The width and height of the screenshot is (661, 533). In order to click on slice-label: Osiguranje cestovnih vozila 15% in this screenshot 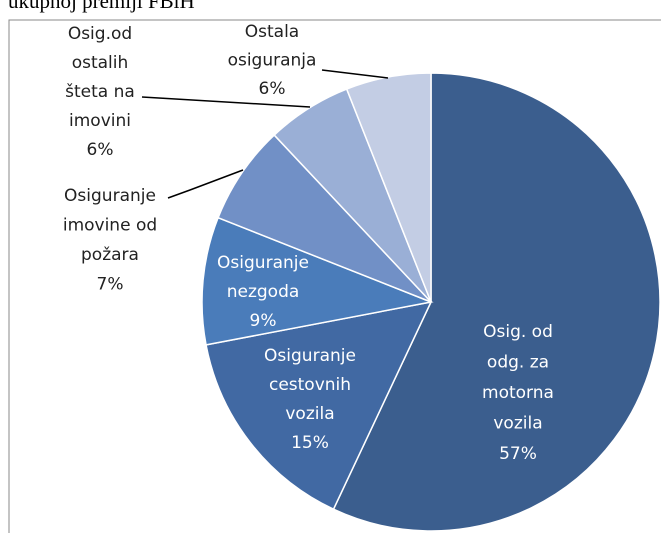, I will do `click(310, 399)`.